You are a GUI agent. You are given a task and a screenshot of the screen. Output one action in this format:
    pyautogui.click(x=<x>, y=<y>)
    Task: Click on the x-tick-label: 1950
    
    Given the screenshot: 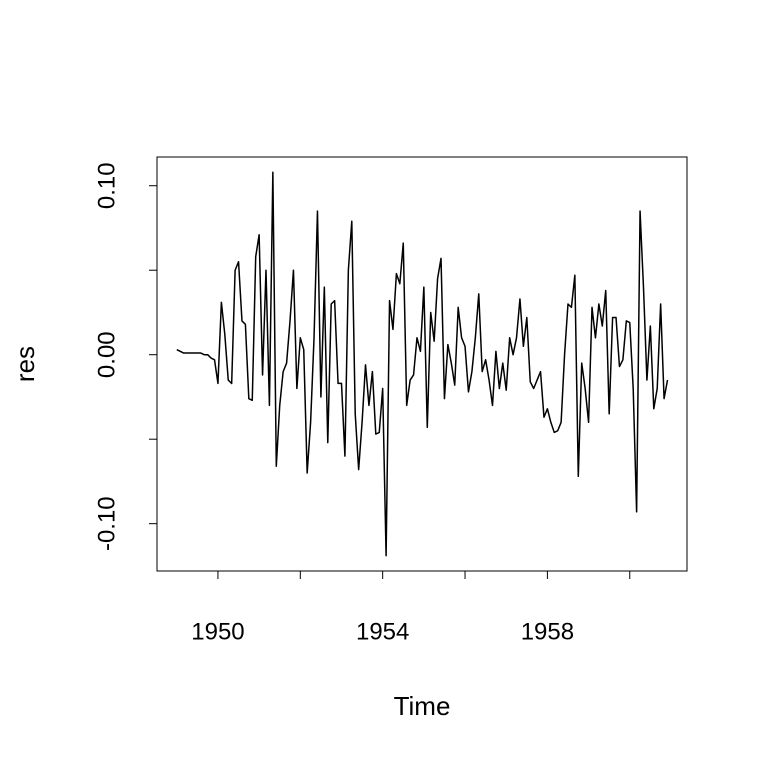 What is the action you would take?
    pyautogui.click(x=217, y=631)
    